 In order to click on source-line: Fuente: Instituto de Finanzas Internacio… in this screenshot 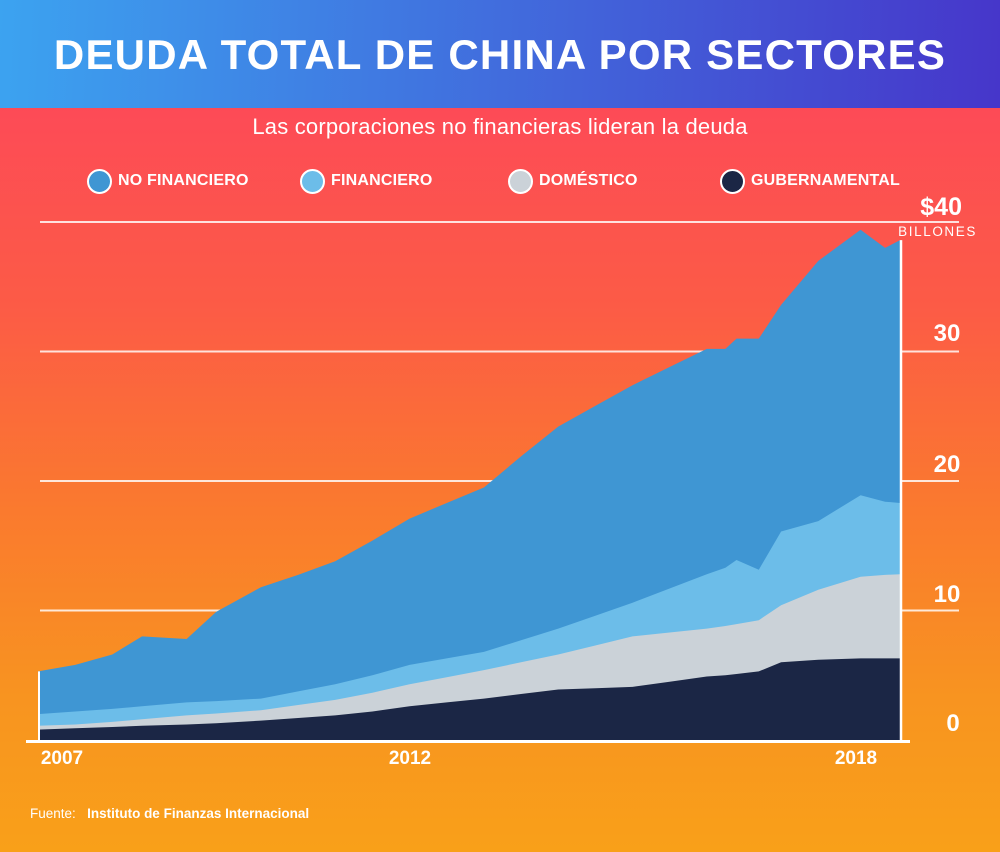, I will do `click(169, 813)`.